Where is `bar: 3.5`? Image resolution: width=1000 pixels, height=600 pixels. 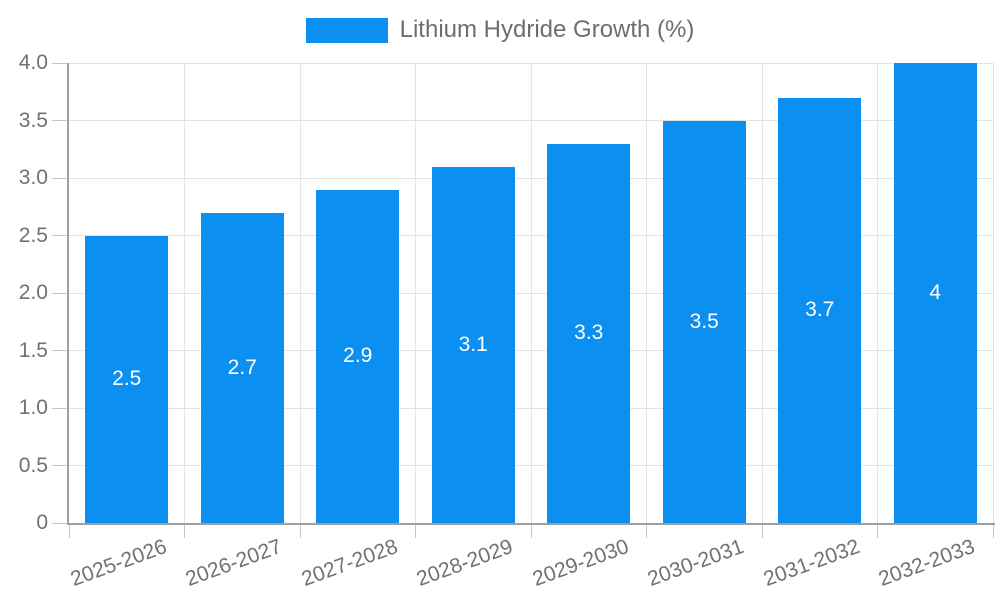 bar: 3.5 is located at coordinates (704, 321).